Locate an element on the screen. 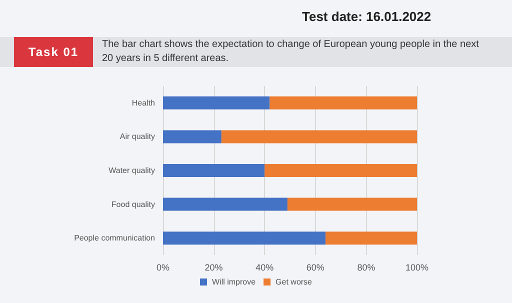  x-tick-label: 0% is located at coordinates (163, 267).